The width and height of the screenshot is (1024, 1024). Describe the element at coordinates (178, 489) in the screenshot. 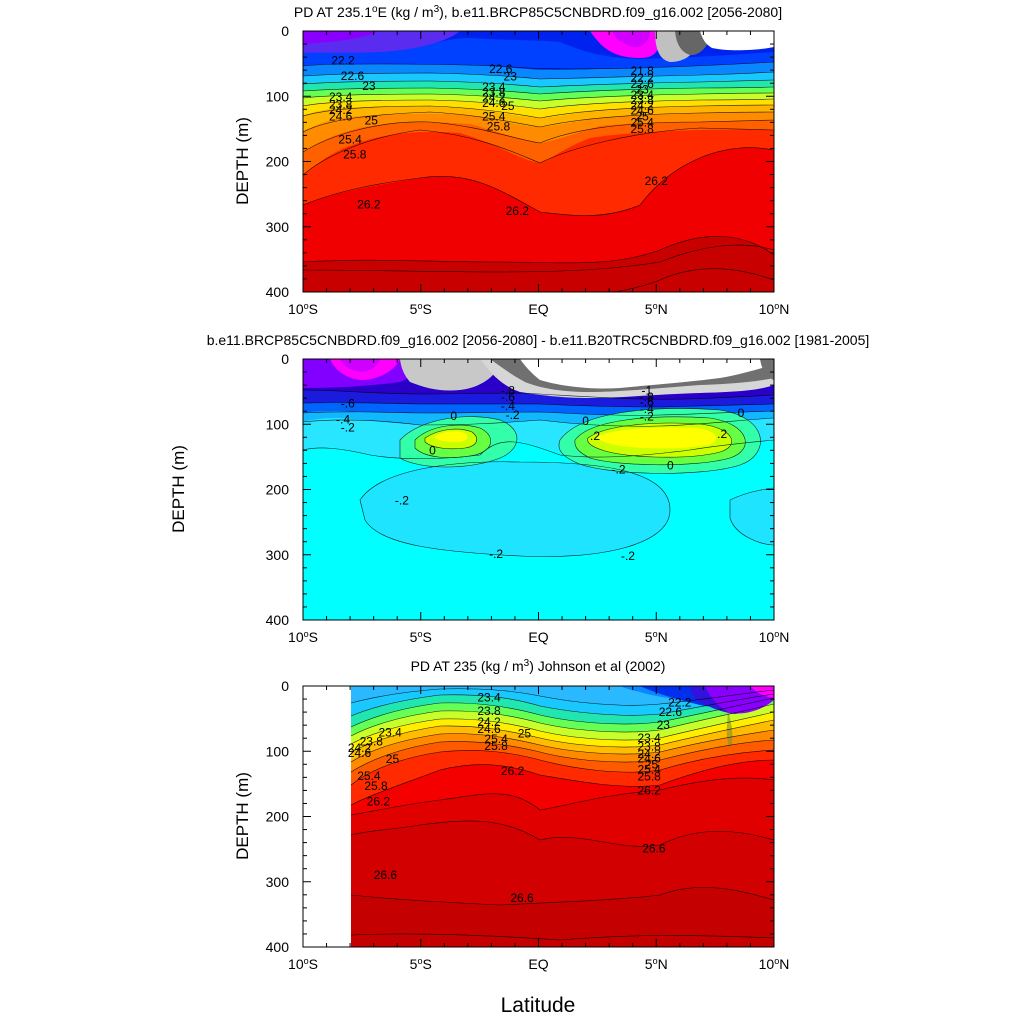

I see `panel-2-ylabel: DEPTH (m)` at that location.